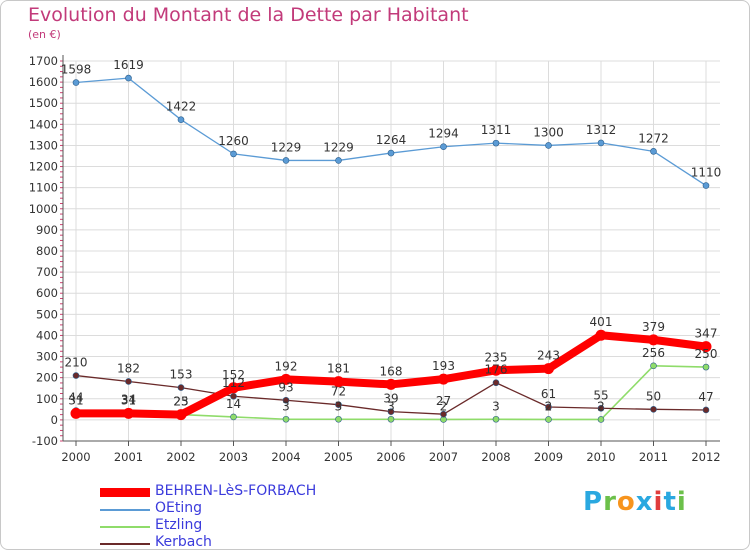  I want to click on legend-label-behren: BEHREN-LèS-FORBACH, so click(236, 491).